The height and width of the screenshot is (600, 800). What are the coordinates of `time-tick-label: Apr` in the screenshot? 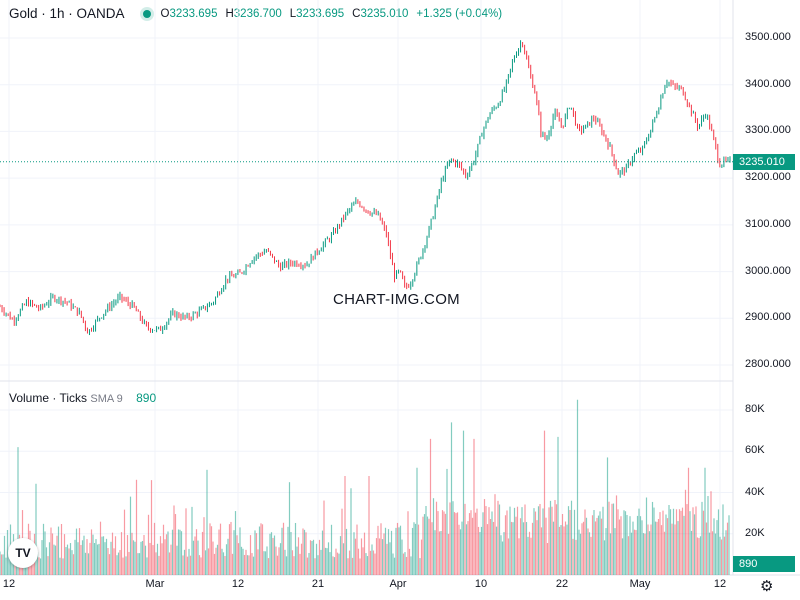 It's located at (398, 584).